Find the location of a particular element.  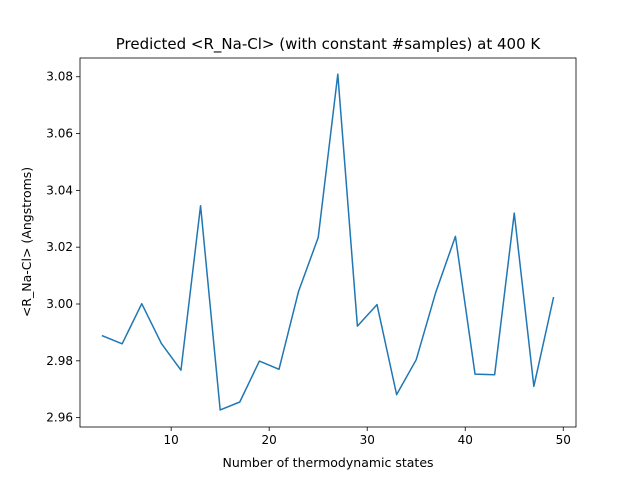

y-tick-label: 3.08 is located at coordinates (59, 77).